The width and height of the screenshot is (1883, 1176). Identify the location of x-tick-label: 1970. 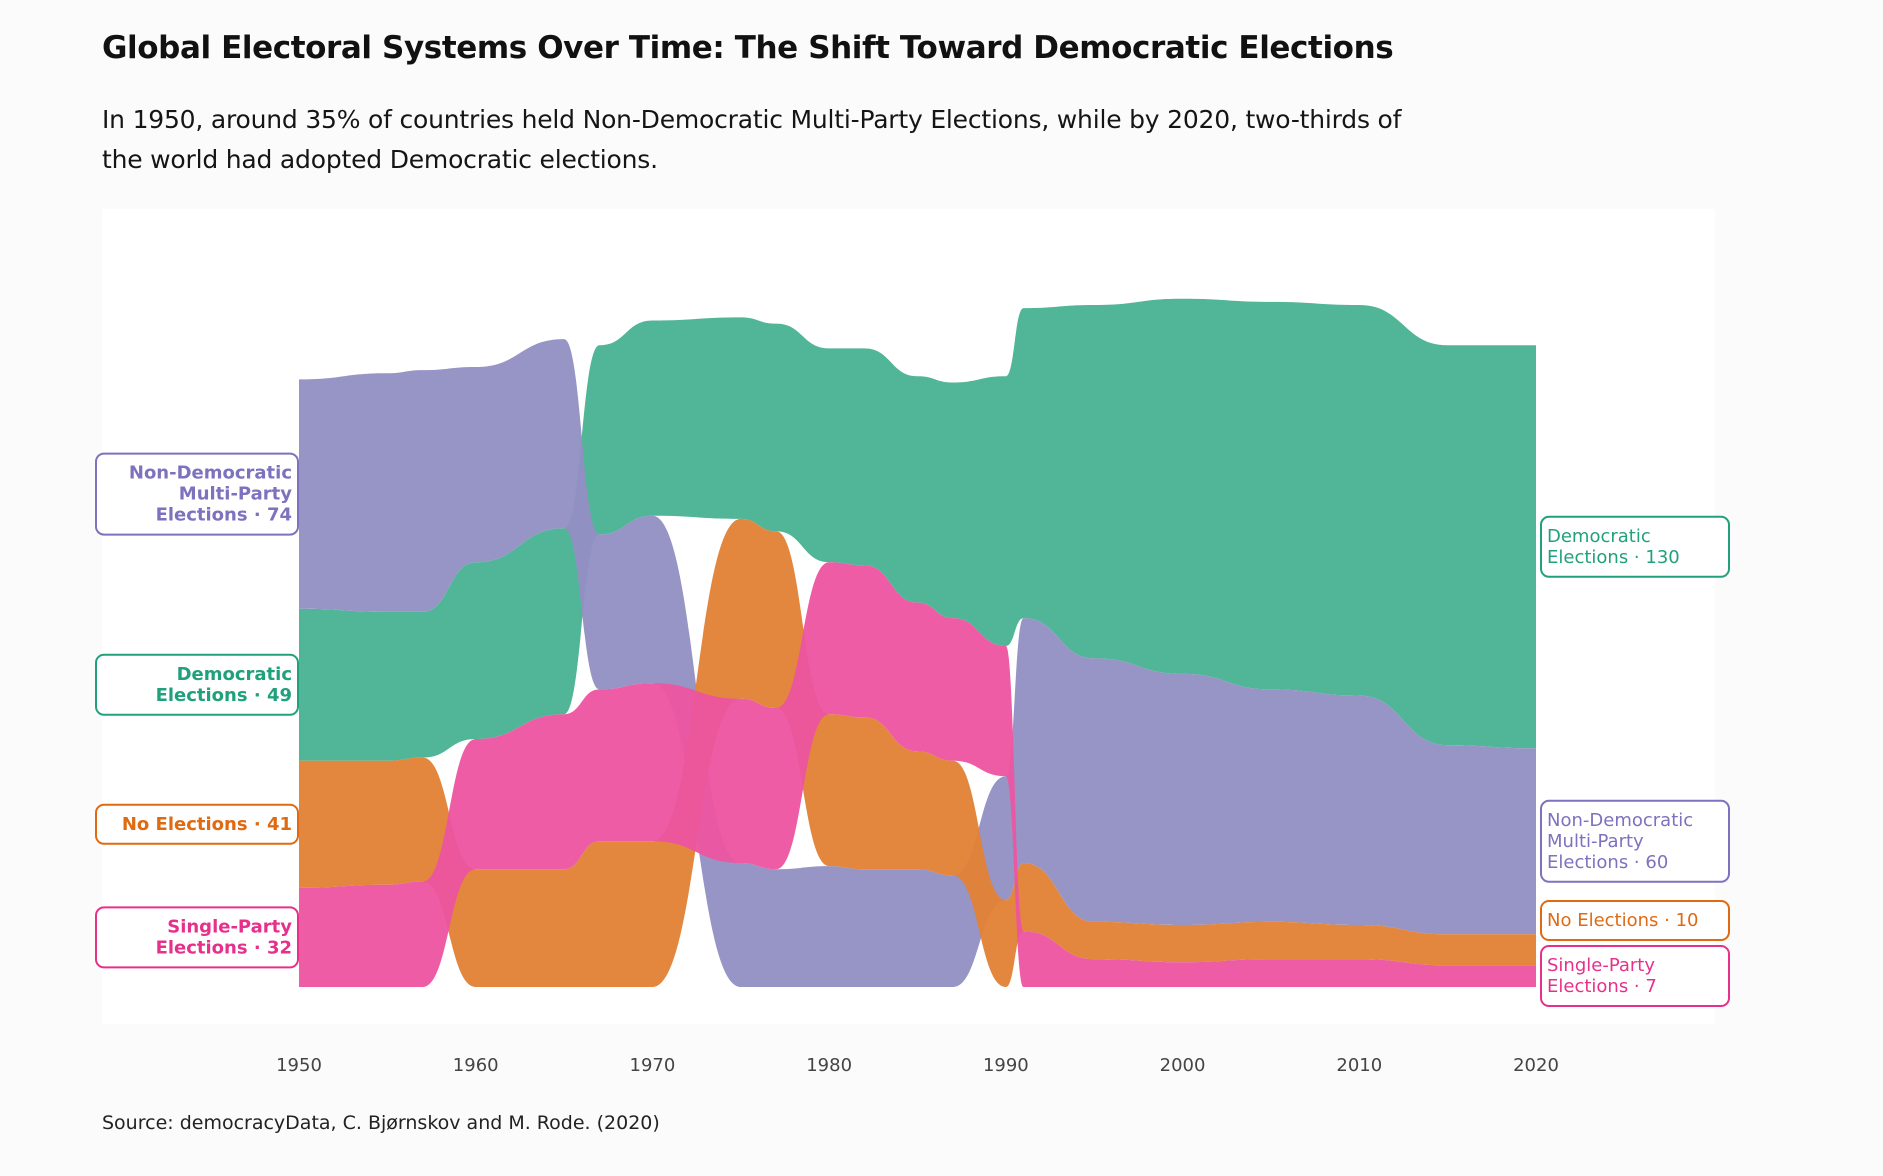
(653, 1065).